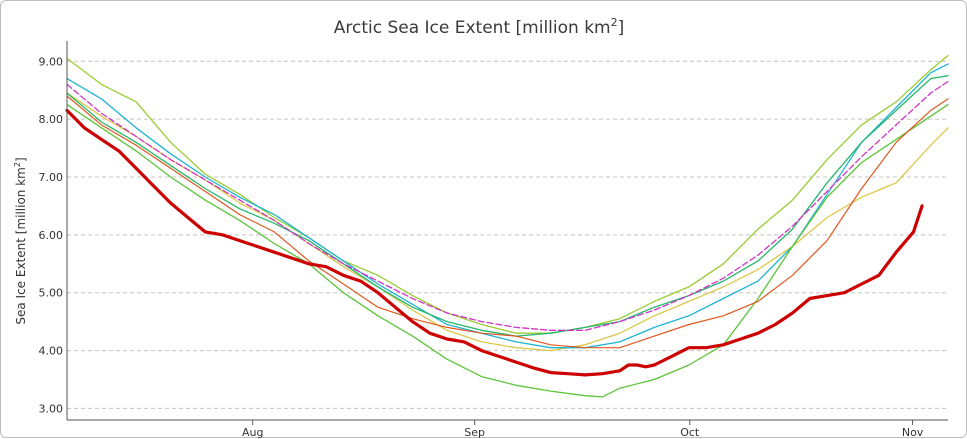  I want to click on x-tick-labels: Aug Sep Oct Nov, so click(583, 432).